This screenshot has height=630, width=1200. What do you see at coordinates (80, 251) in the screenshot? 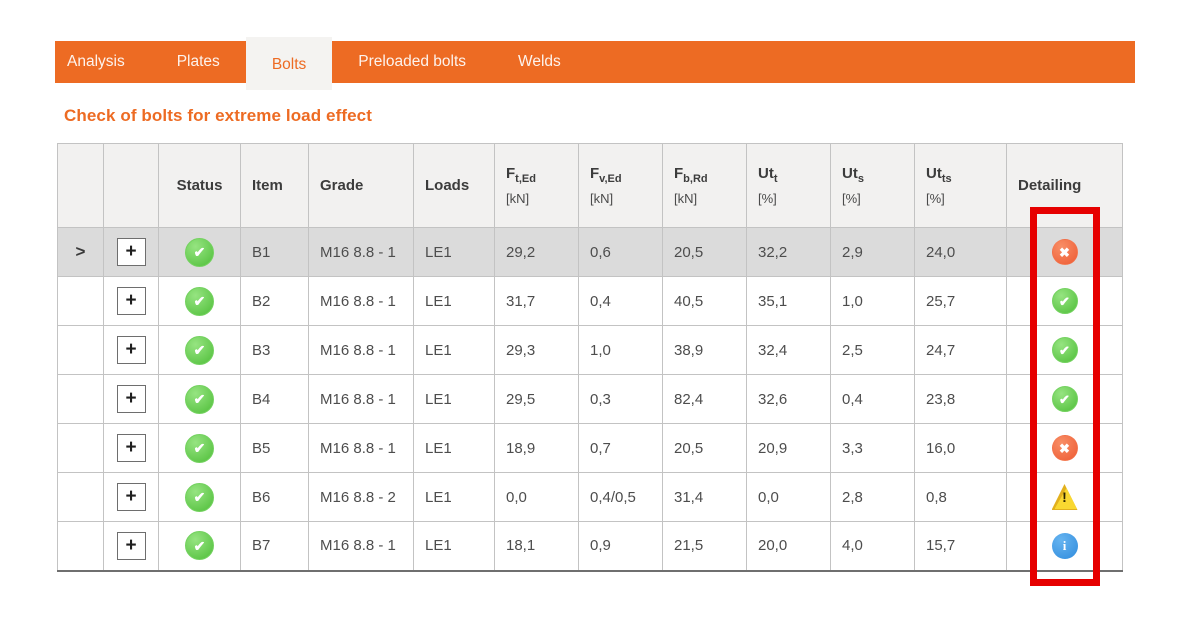
I see `row-expander-icon: >` at bounding box center [80, 251].